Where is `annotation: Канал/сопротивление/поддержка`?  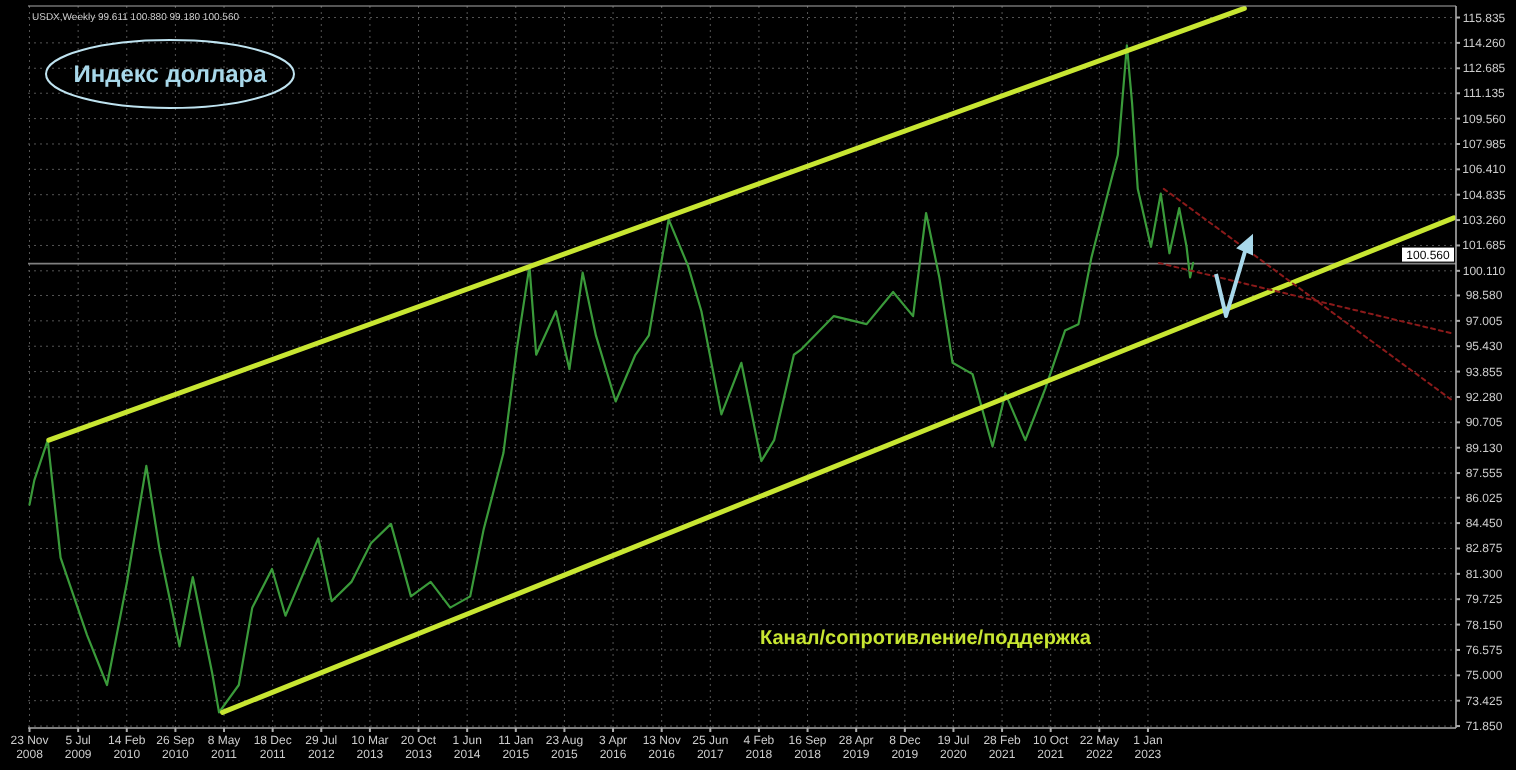
annotation: Канал/сопротивление/поддержка is located at coordinates (926, 639).